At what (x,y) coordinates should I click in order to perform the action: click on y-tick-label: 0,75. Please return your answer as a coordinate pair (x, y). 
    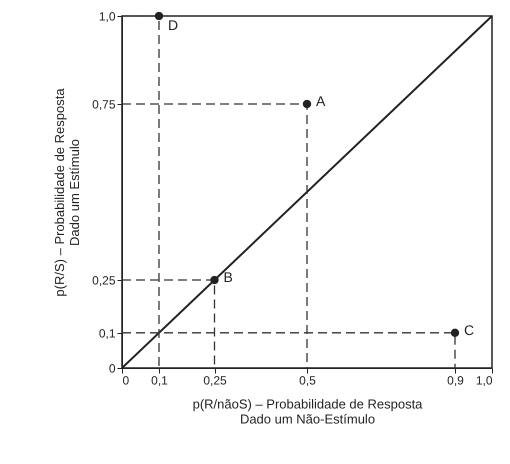
    Looking at the image, I should click on (104, 105).